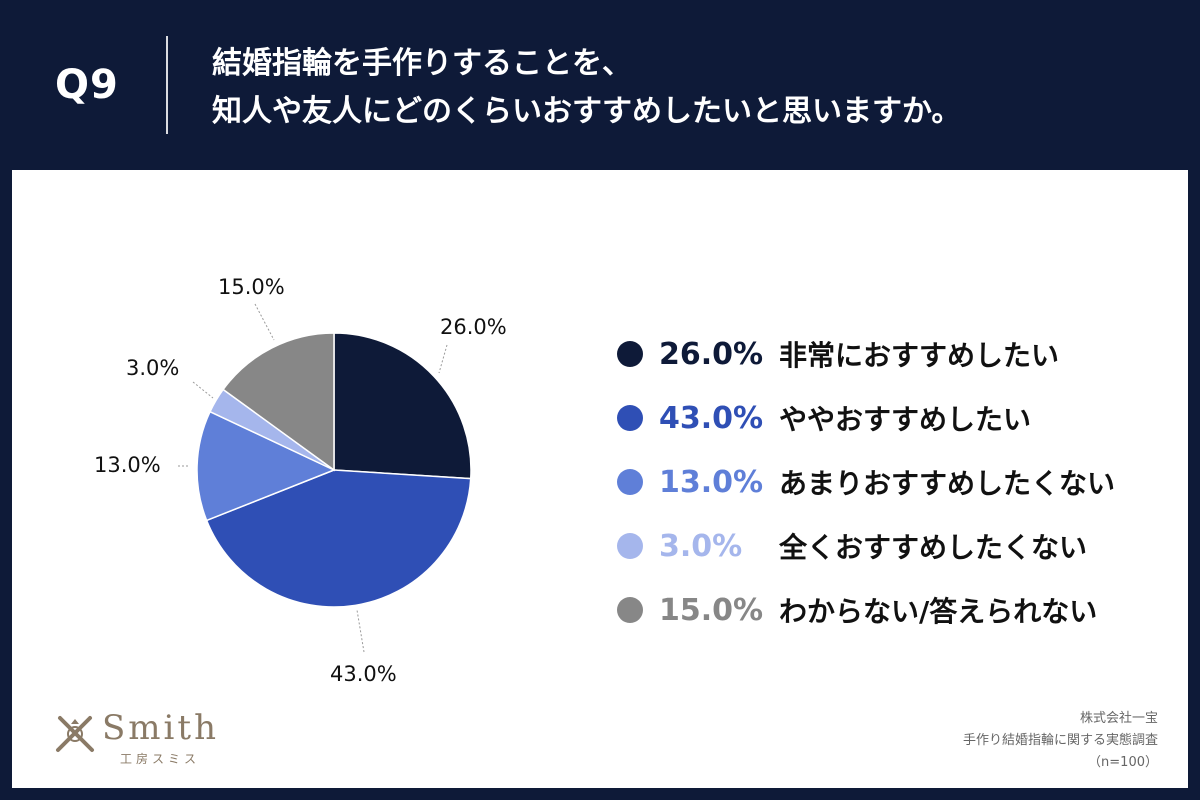 Image resolution: width=1200 pixels, height=800 pixels. What do you see at coordinates (127, 465) in the screenshot?
I see `slice-label-3: 13.0%` at bounding box center [127, 465].